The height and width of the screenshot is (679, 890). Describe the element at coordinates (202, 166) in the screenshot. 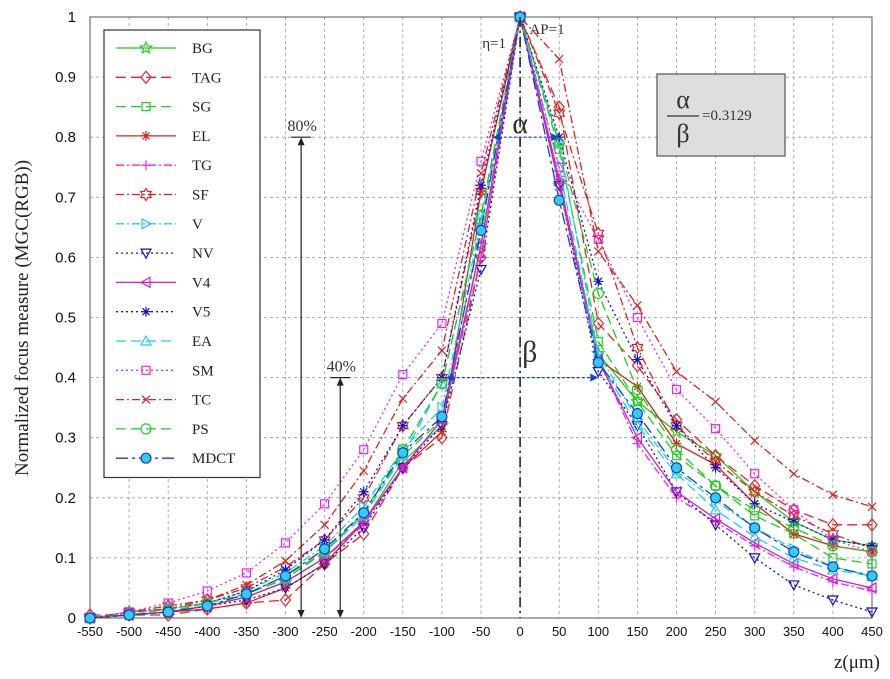

I see `legend-label: TG` at that location.